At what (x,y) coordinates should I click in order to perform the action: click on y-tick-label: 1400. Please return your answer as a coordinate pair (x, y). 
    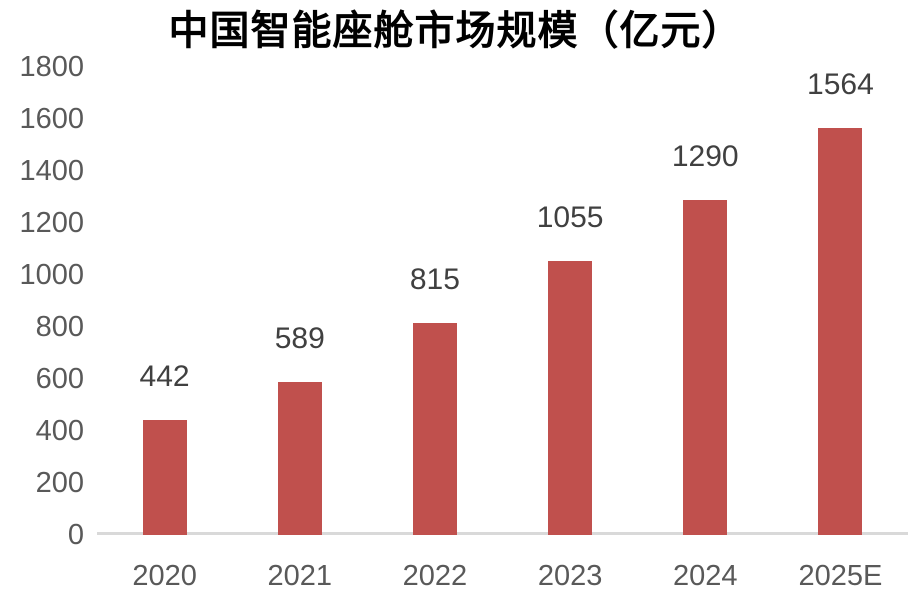
    Looking at the image, I should click on (51, 171).